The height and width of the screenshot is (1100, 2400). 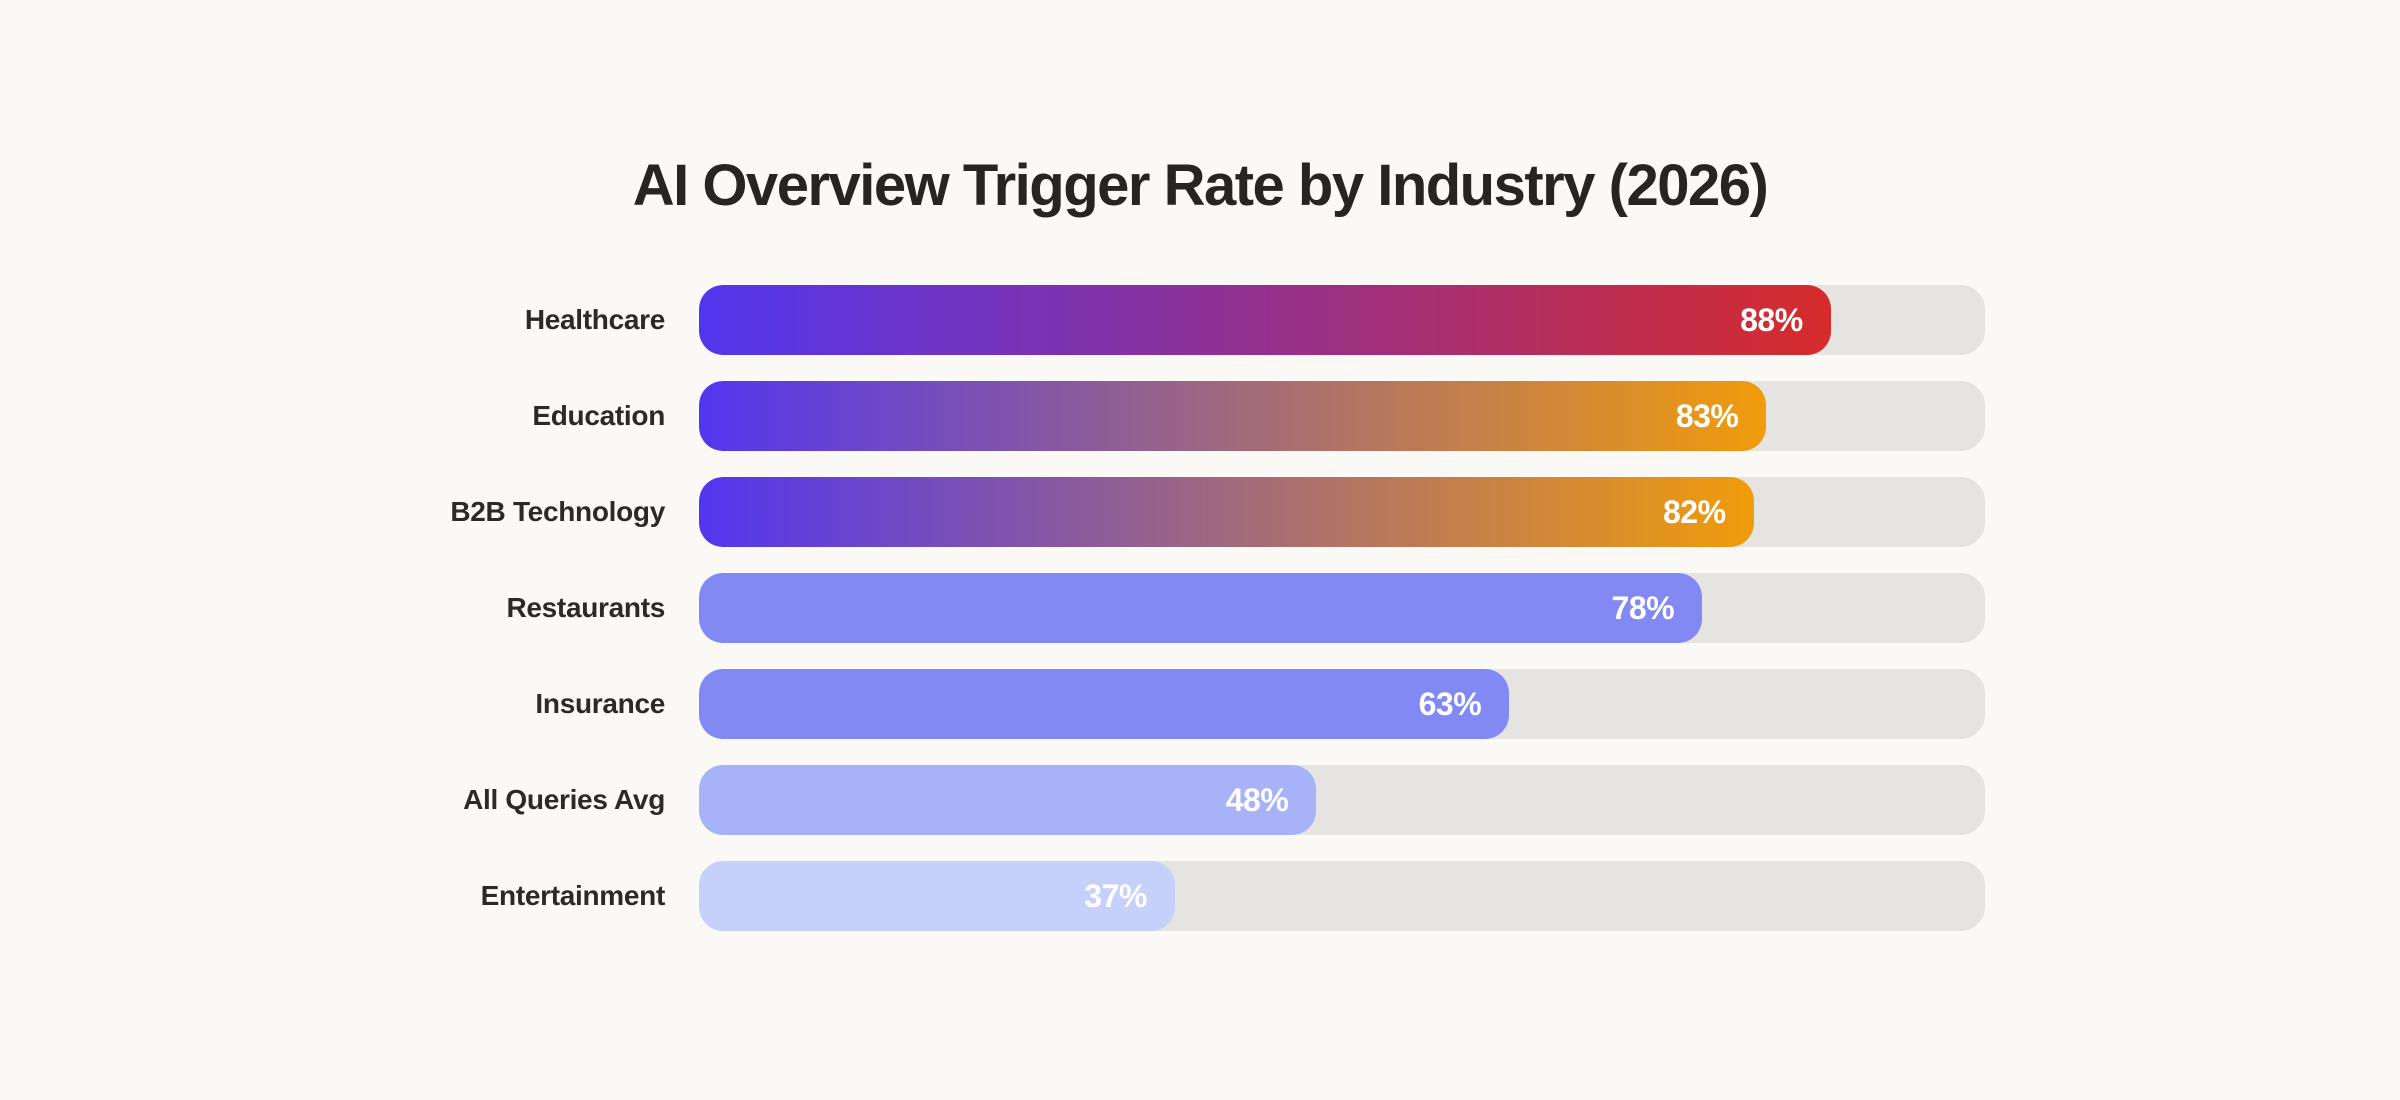 I want to click on bar-fill: 63%, so click(x=1104, y=704).